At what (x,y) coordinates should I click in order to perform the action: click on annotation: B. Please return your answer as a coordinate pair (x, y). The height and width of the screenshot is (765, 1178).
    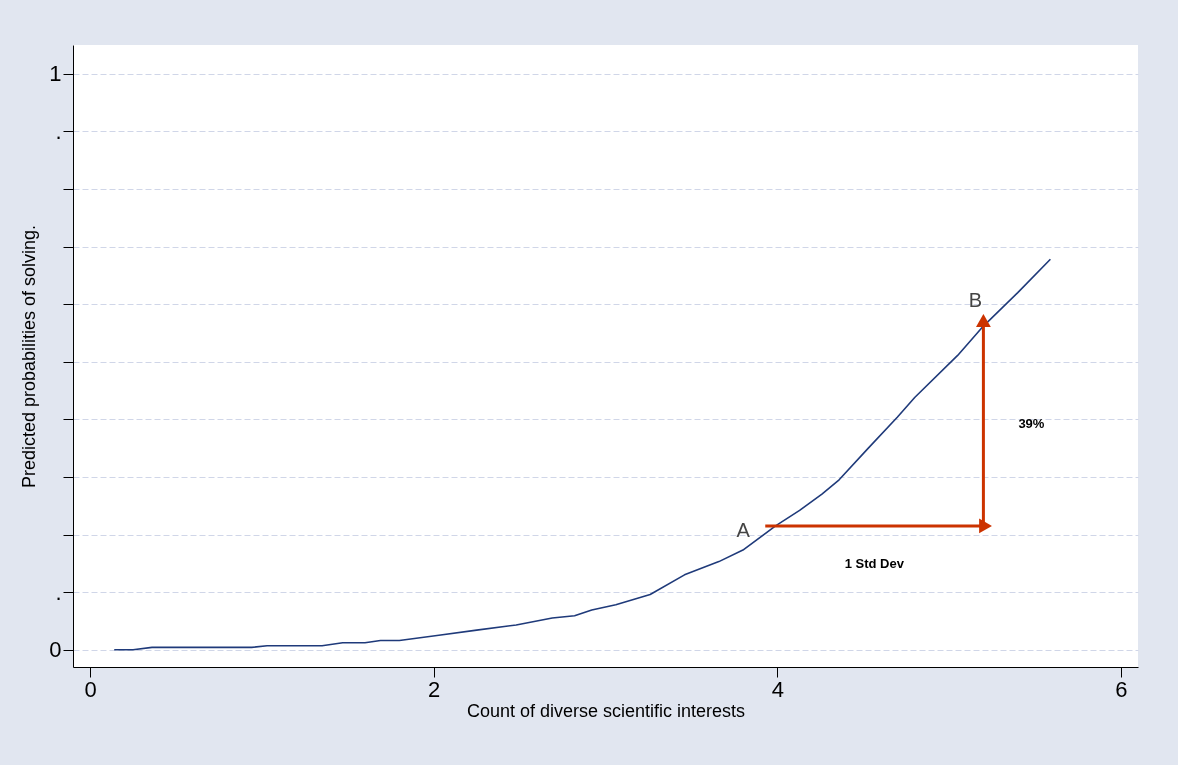
    Looking at the image, I should click on (975, 299).